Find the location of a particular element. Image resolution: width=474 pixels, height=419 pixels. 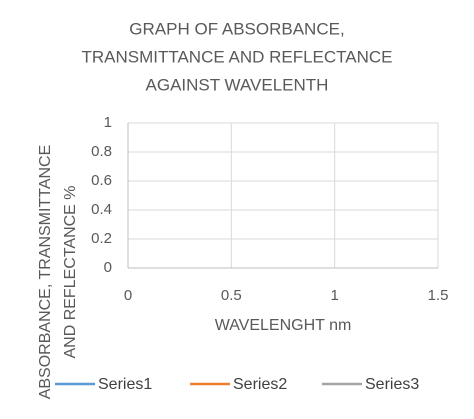

y-tick-label: 0.2 is located at coordinates (101, 238).